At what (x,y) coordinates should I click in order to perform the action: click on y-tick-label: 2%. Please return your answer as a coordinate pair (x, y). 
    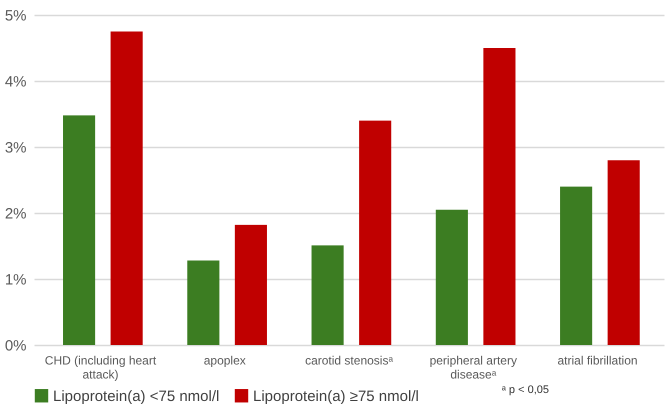
    Looking at the image, I should click on (15, 214).